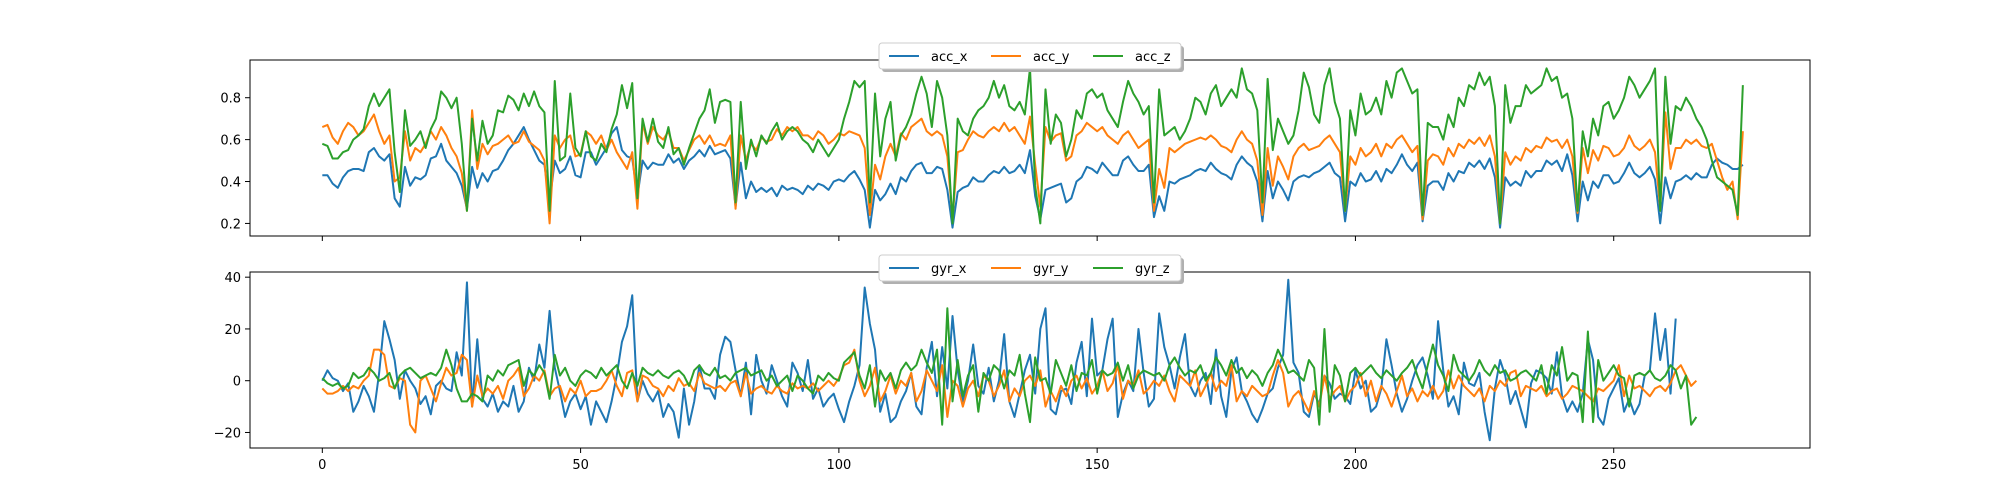 The width and height of the screenshot is (2000, 500). Describe the element at coordinates (1051, 269) in the screenshot. I see `legend-label-gyr_y: gyr_y` at that location.